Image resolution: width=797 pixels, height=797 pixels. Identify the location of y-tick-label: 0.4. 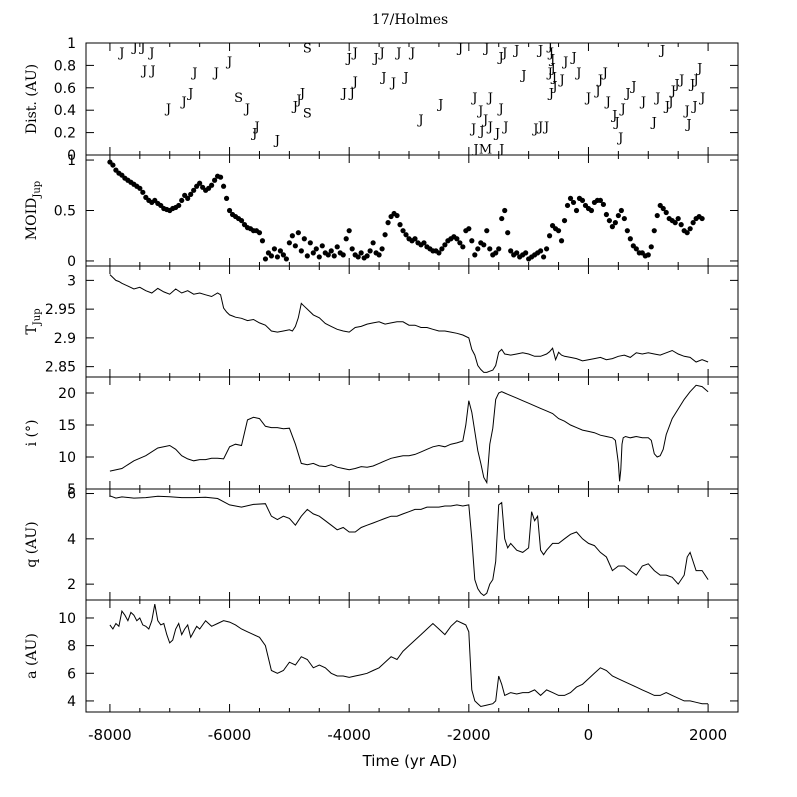
(65, 111).